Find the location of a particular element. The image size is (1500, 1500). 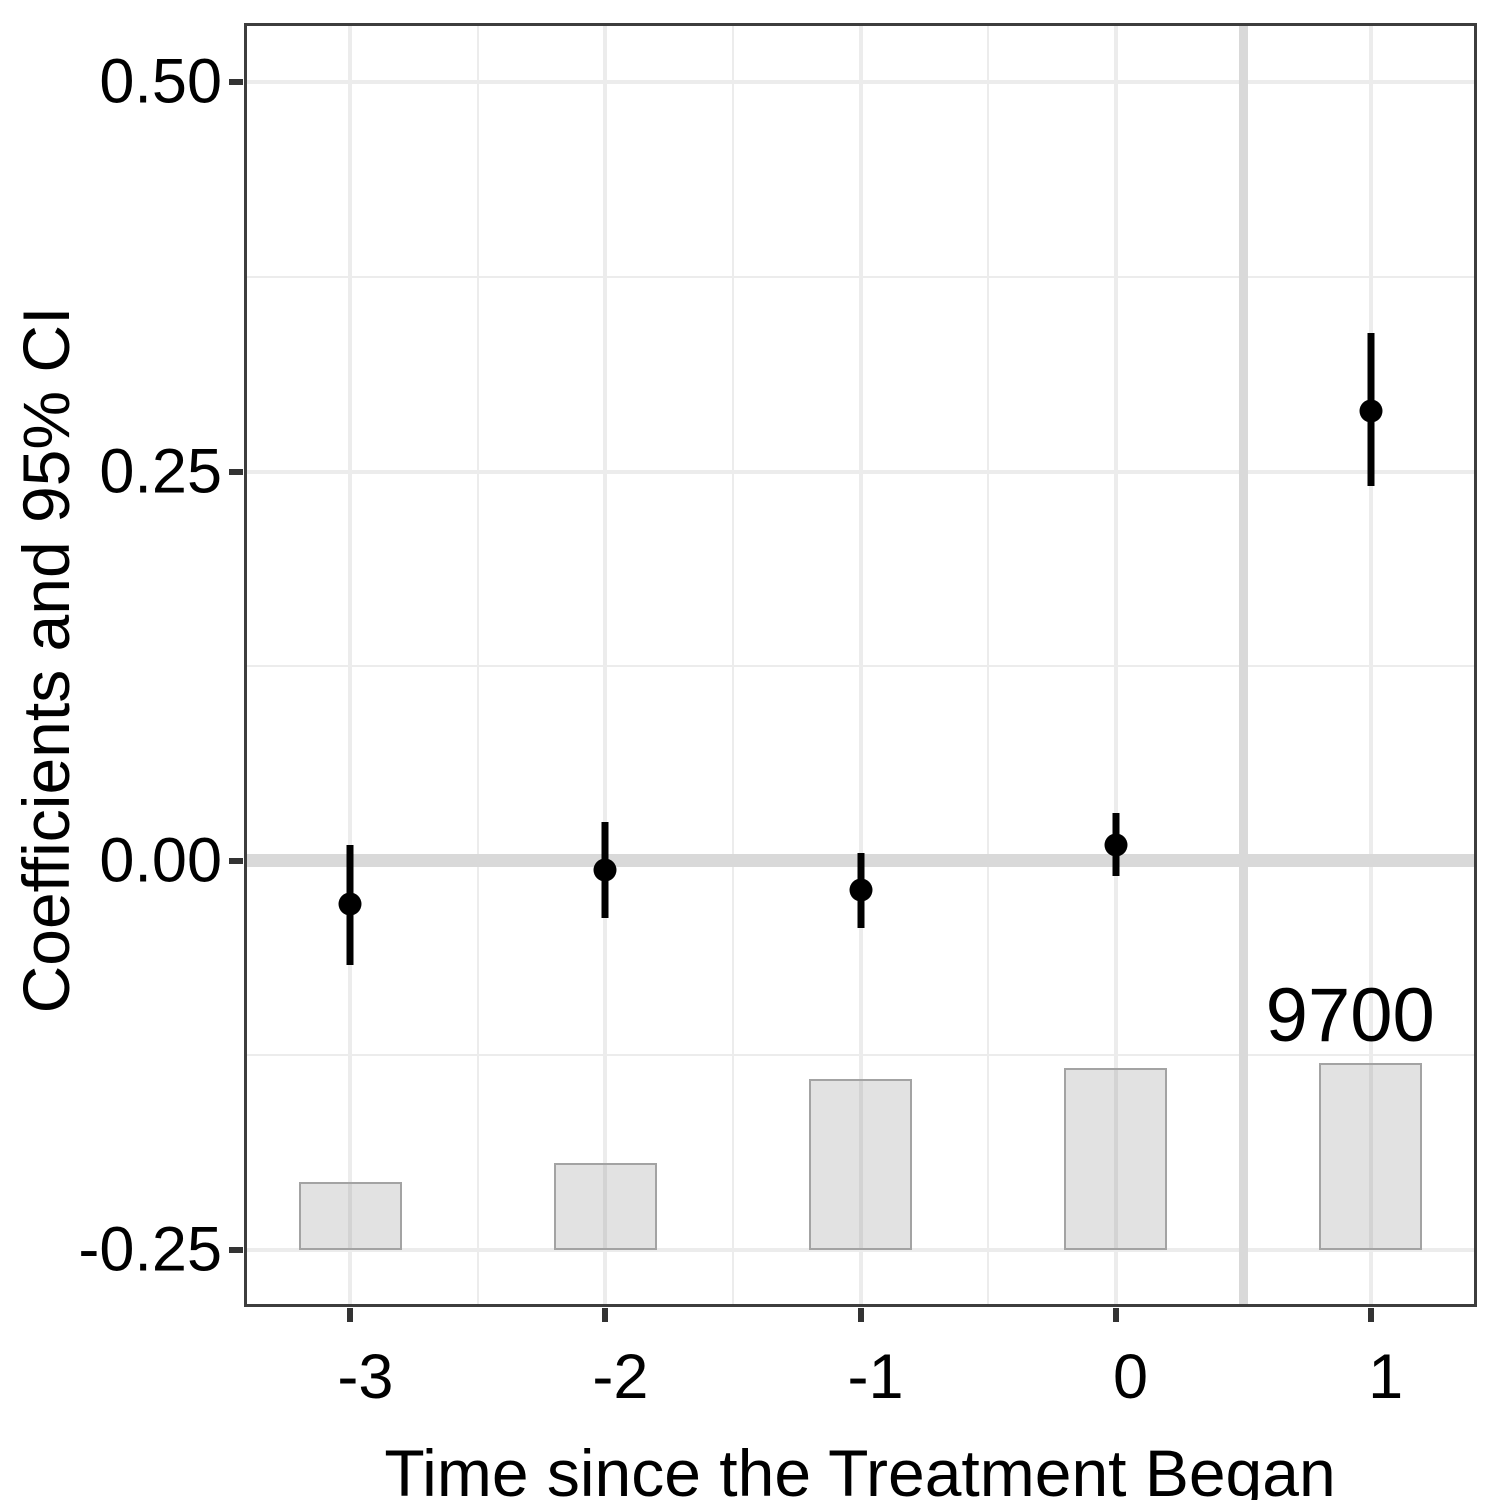

y-tick-label: 0.25 is located at coordinates (160, 471).